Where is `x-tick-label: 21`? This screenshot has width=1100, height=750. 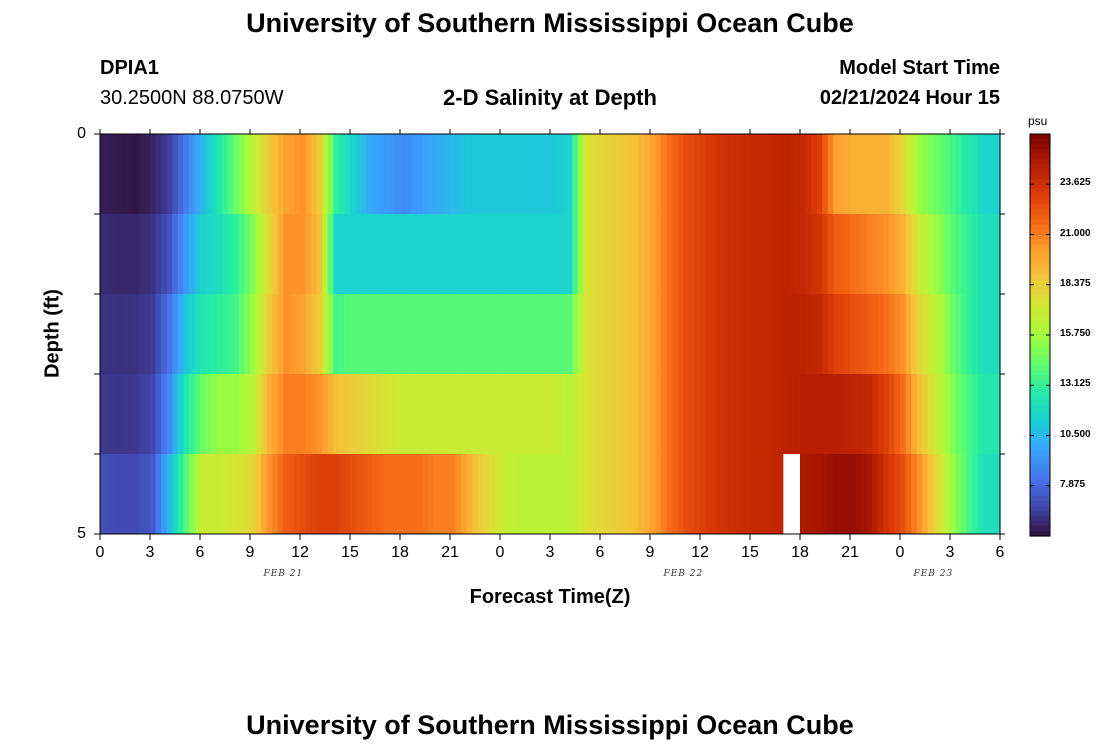 x-tick-label: 21 is located at coordinates (850, 552).